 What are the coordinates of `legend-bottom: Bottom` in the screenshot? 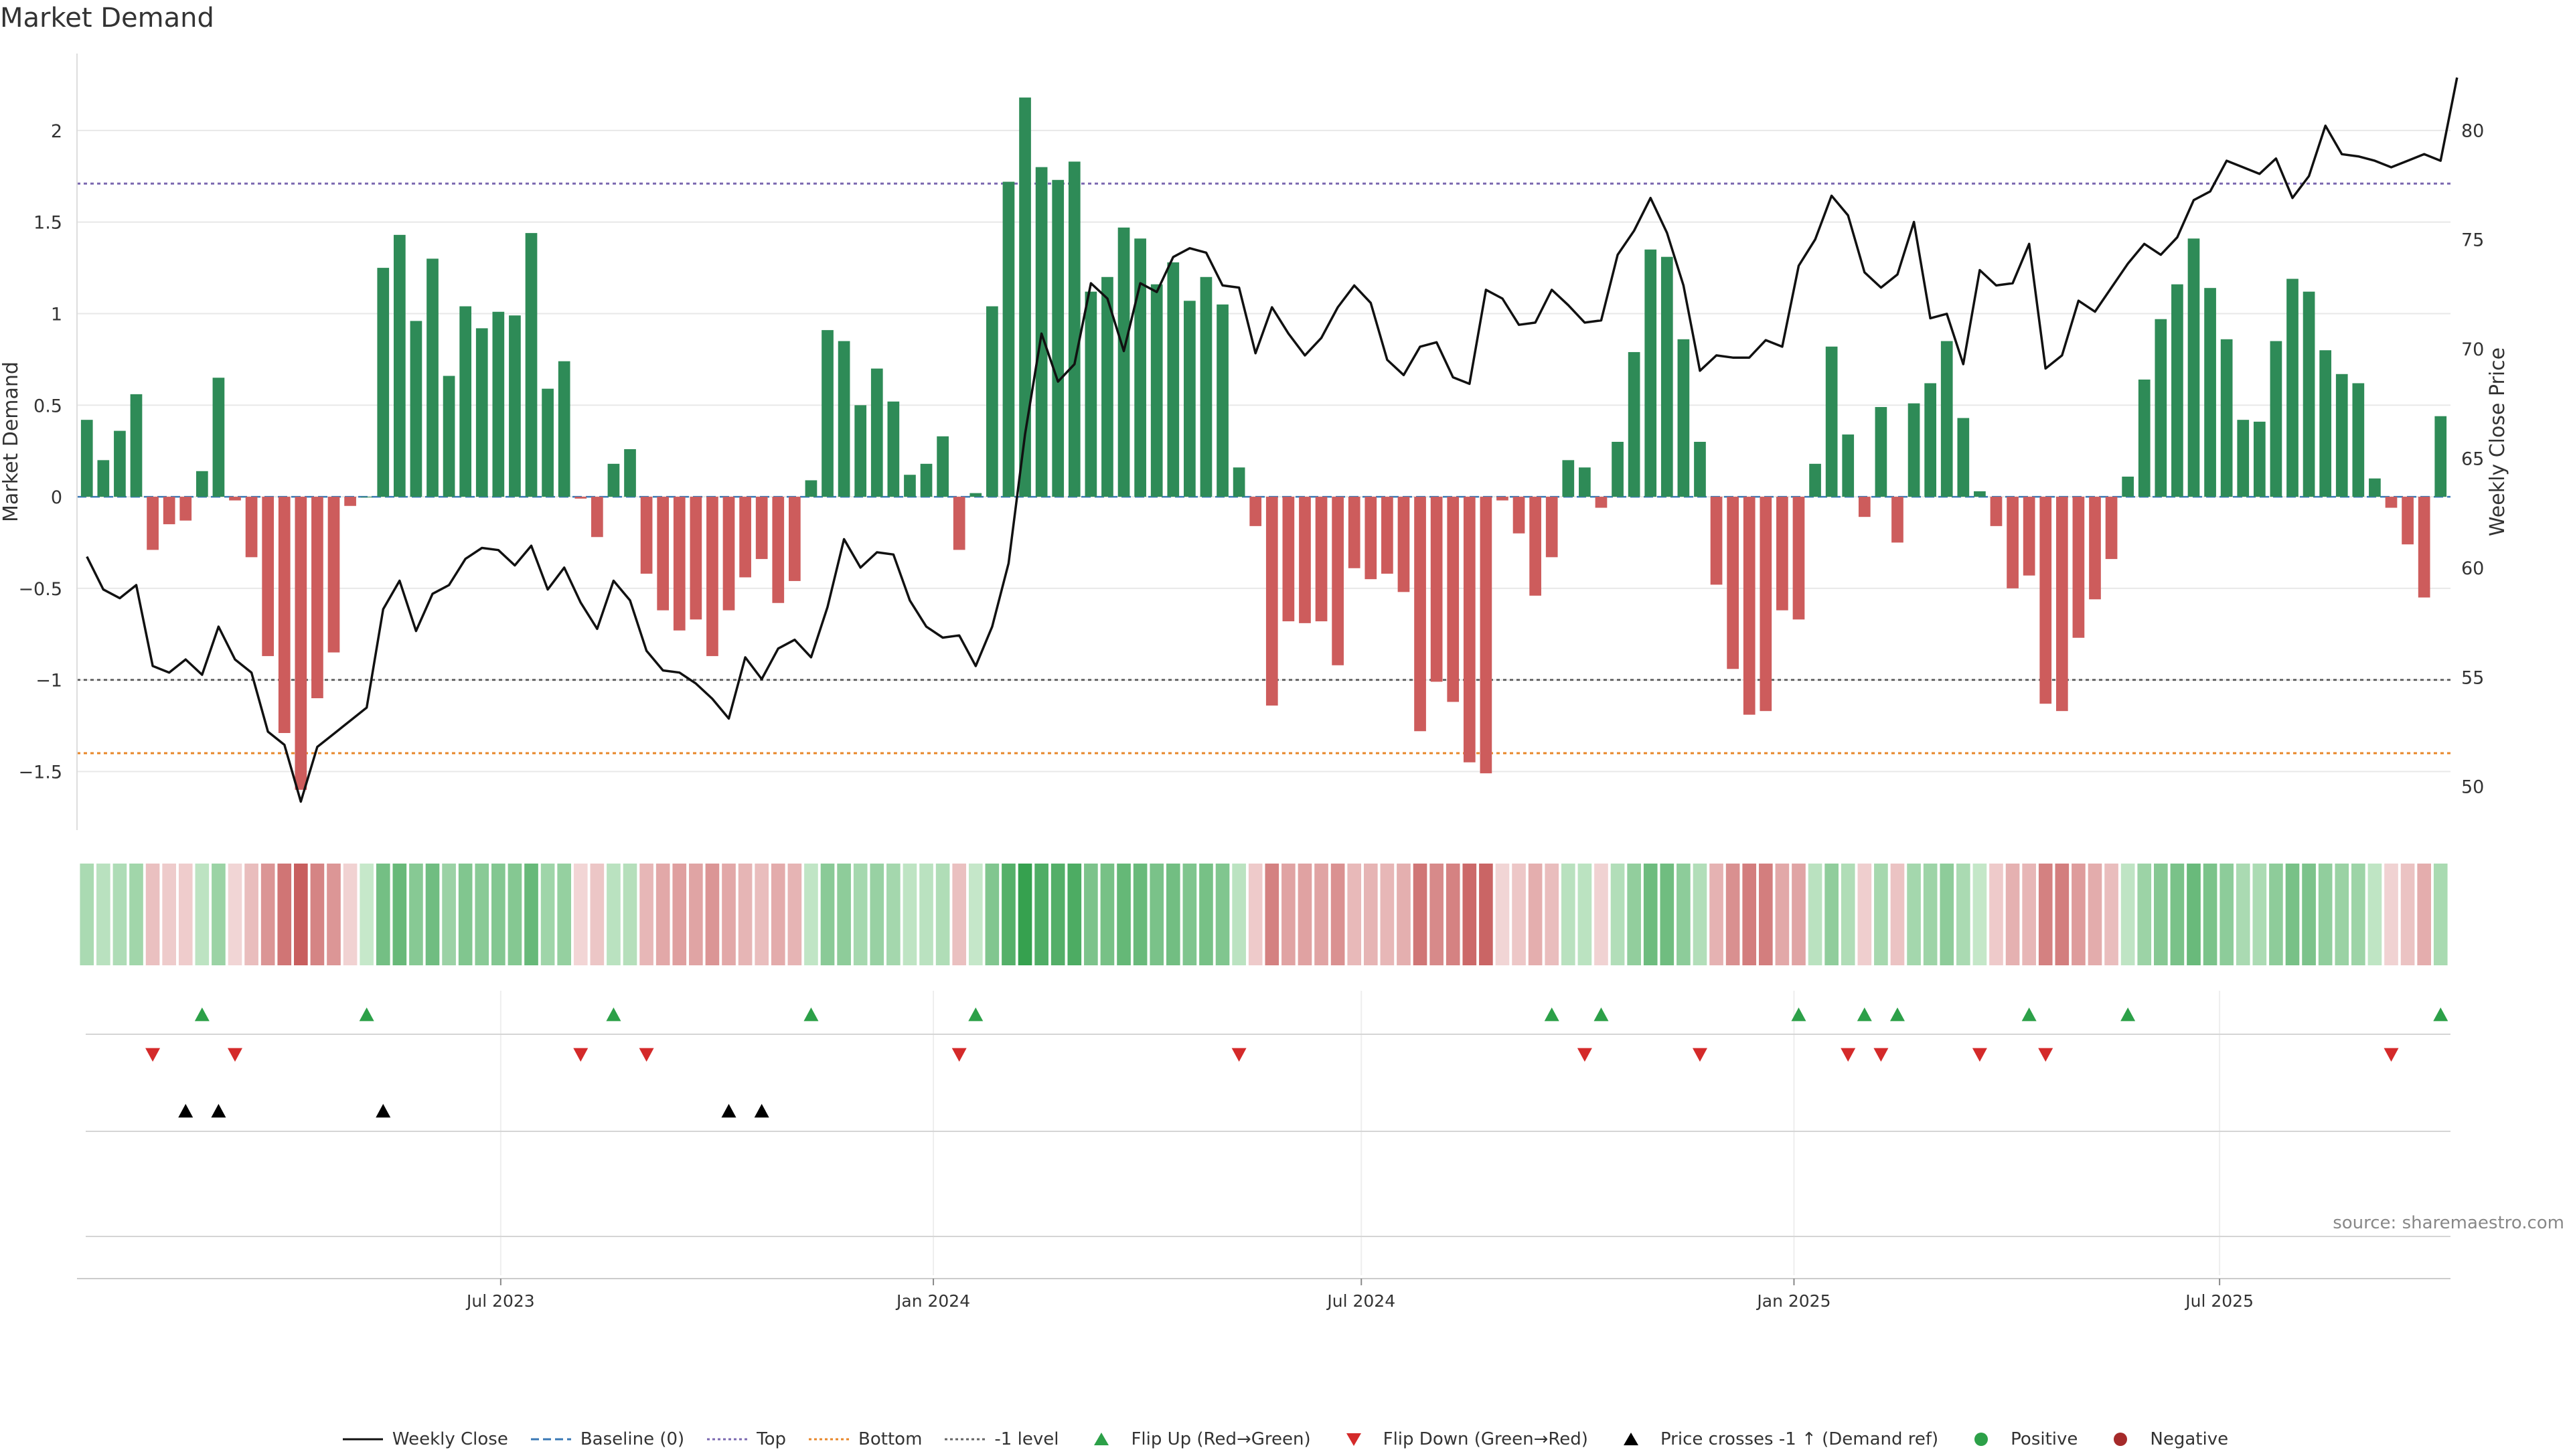 It's located at (865, 1439).